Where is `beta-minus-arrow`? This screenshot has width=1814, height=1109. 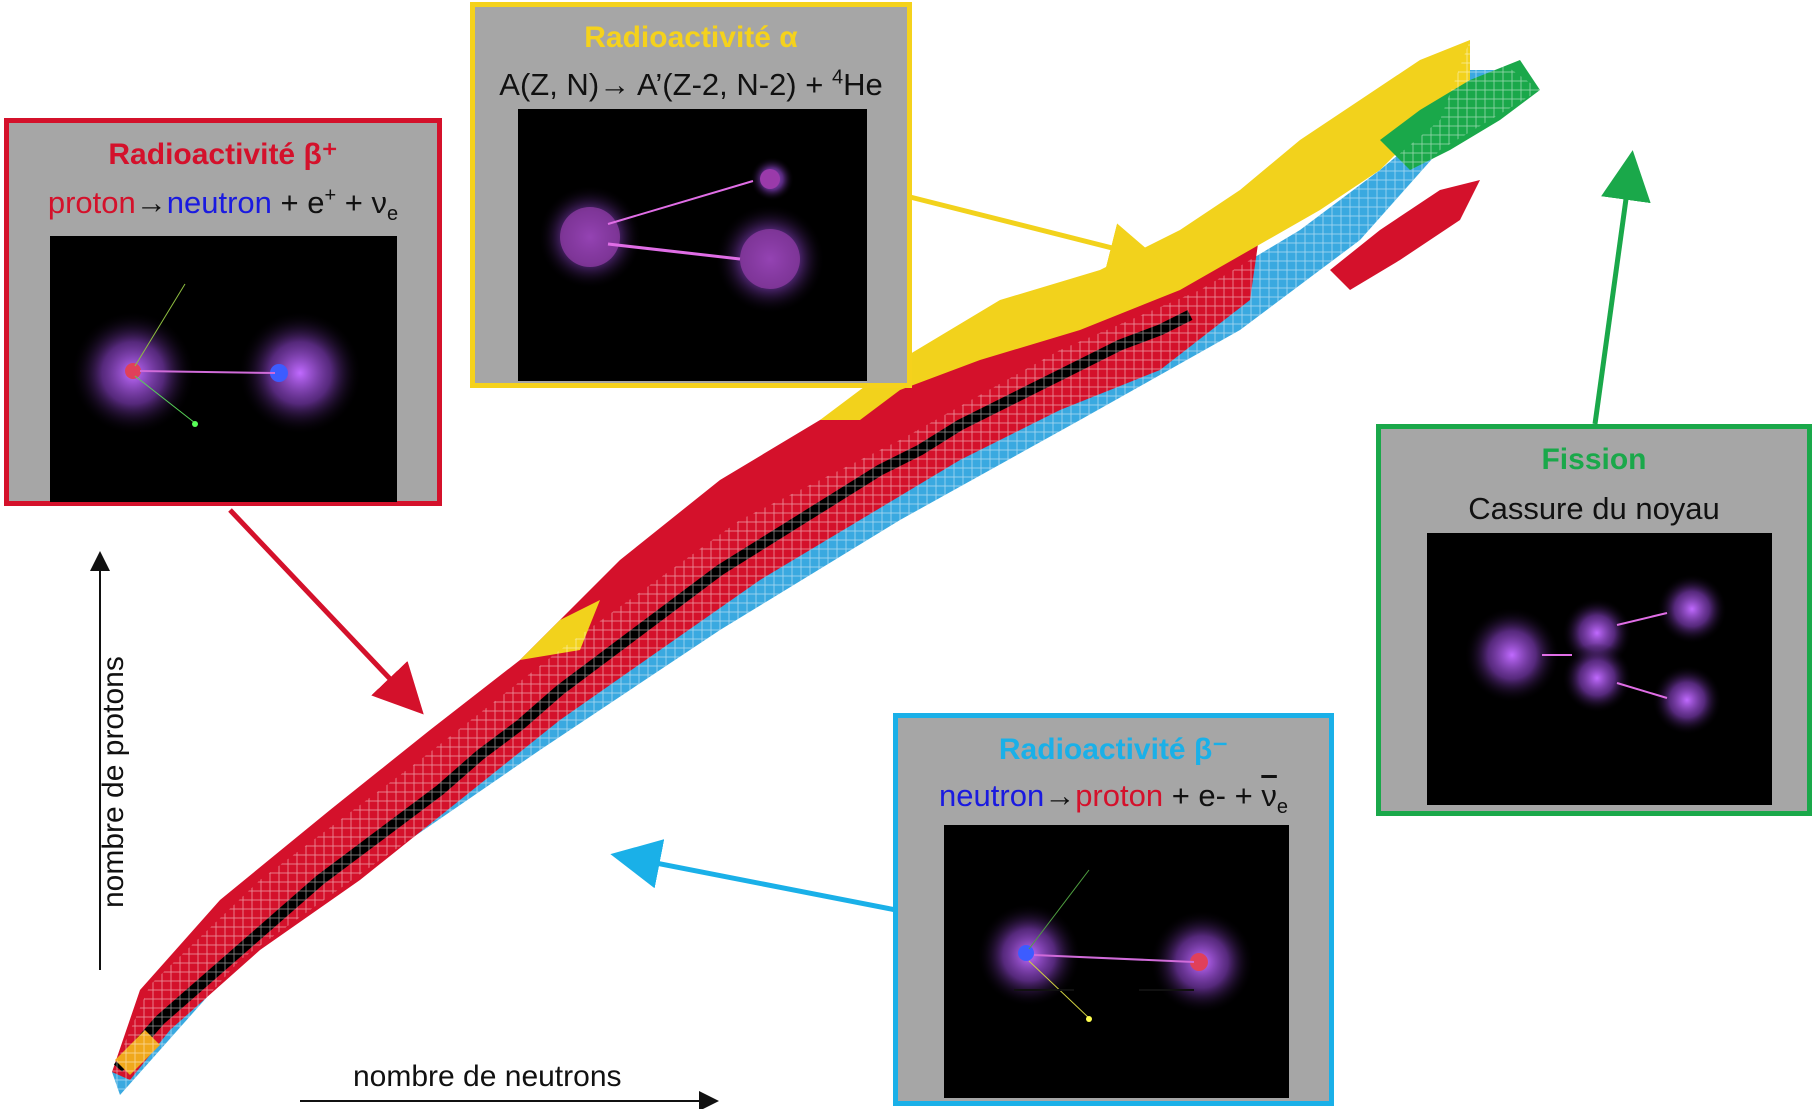 beta-minus-arrow is located at coordinates (753, 876).